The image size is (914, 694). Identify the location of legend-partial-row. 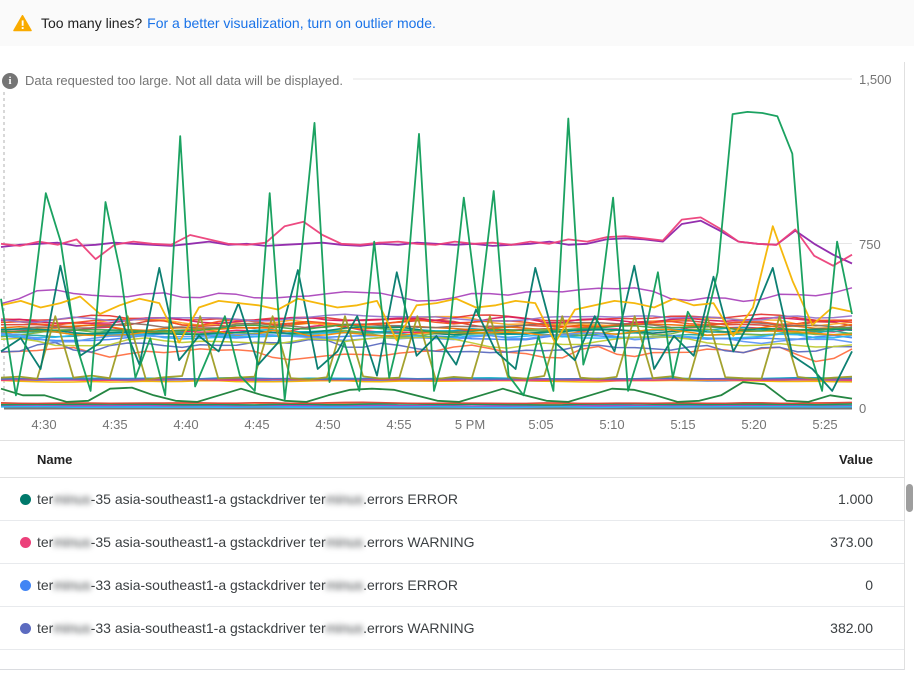
(452, 660).